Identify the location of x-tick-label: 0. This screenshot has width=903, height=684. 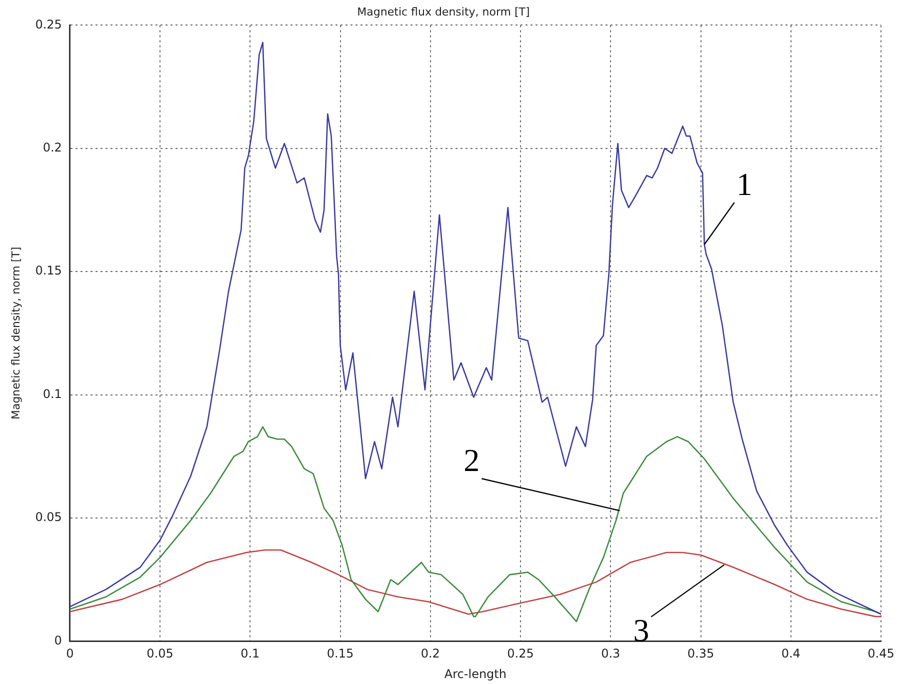
(70, 653).